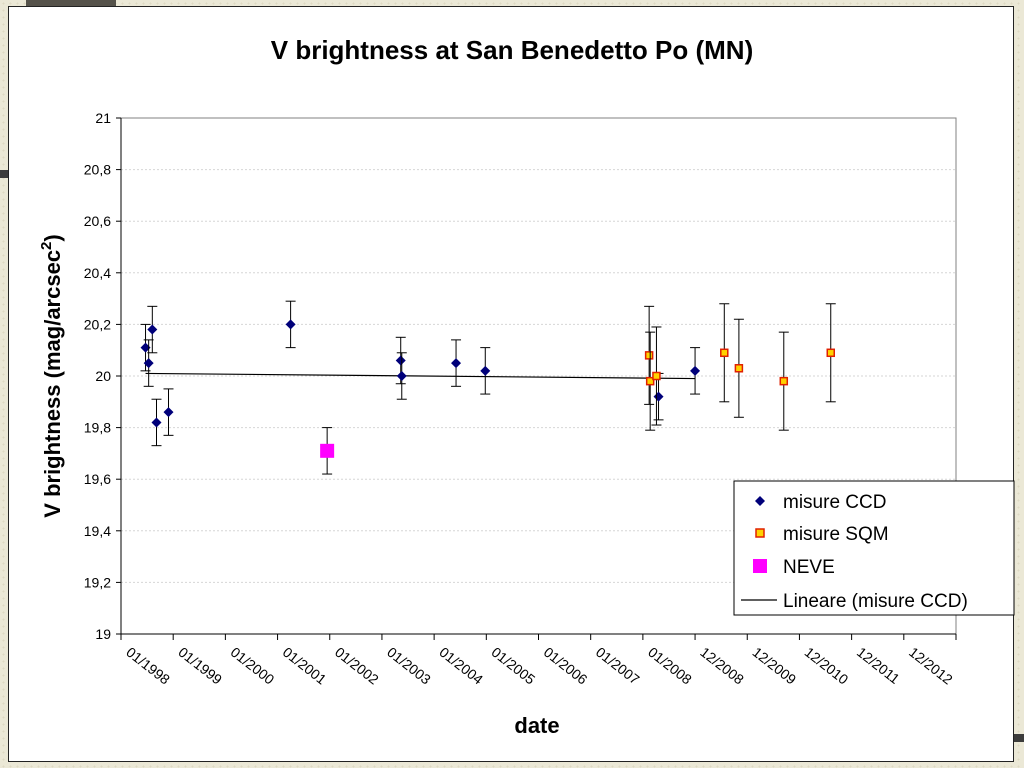 The image size is (1024, 768). What do you see at coordinates (875, 601) in the screenshot?
I see `legend-label-trendline: Lineare (misure CCD)` at bounding box center [875, 601].